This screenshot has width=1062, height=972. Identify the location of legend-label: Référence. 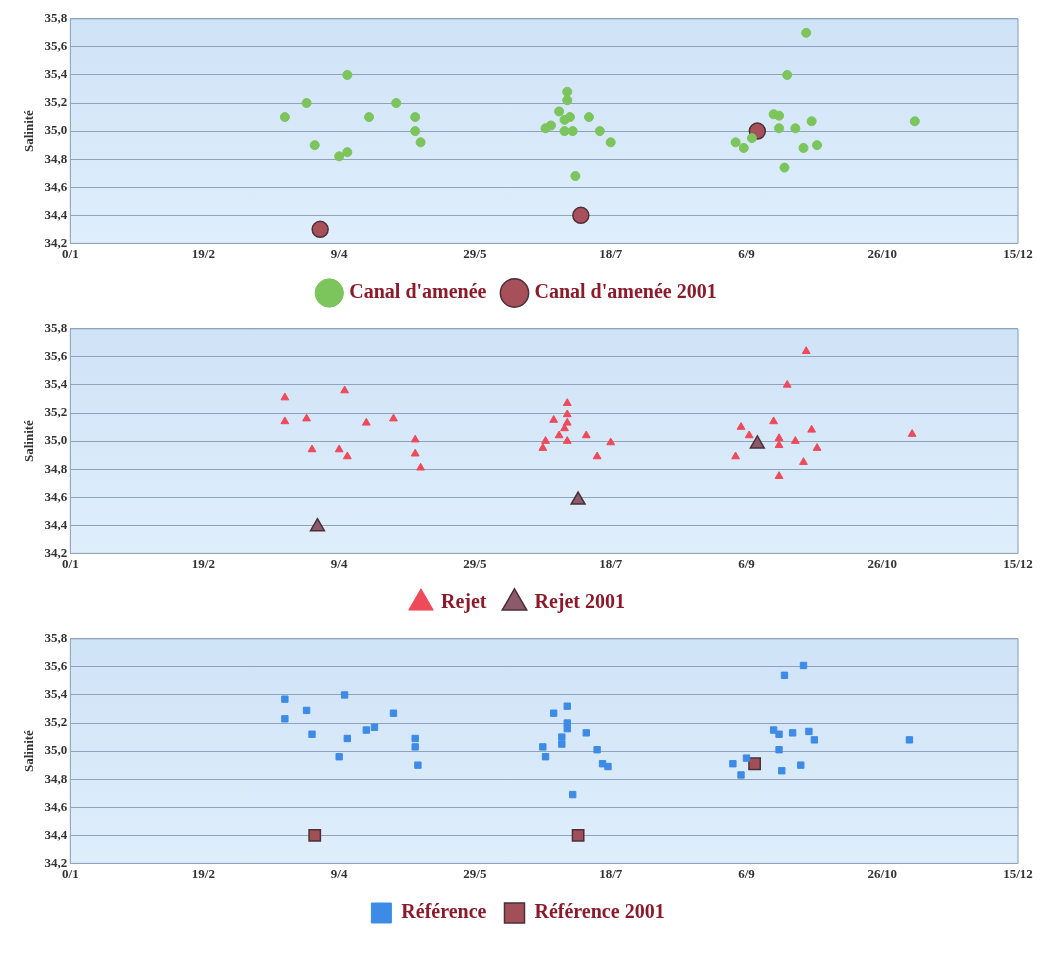
(444, 911).